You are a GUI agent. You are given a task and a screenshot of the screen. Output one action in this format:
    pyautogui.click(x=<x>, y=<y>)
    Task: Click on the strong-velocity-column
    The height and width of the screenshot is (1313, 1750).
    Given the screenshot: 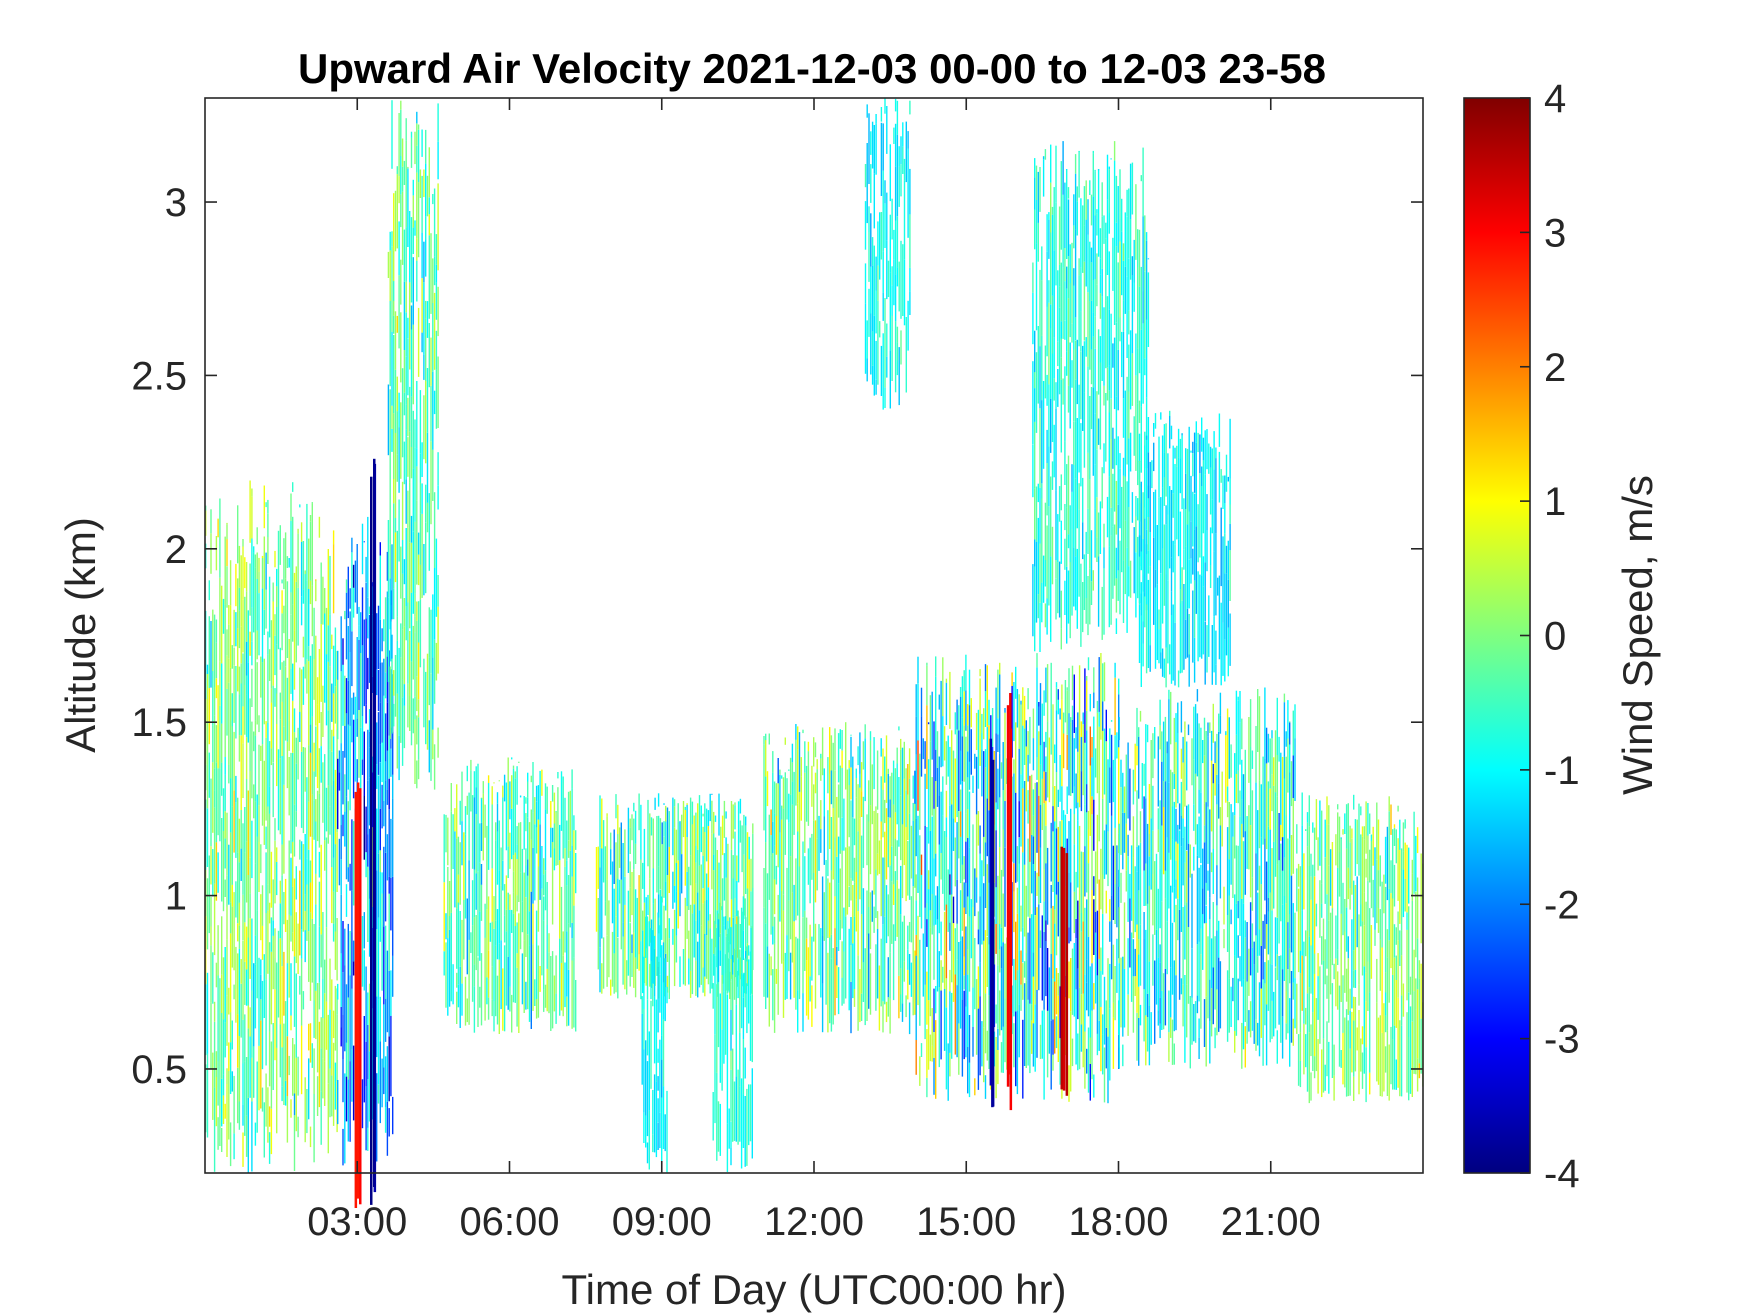 What is the action you would take?
    pyautogui.click(x=356, y=999)
    